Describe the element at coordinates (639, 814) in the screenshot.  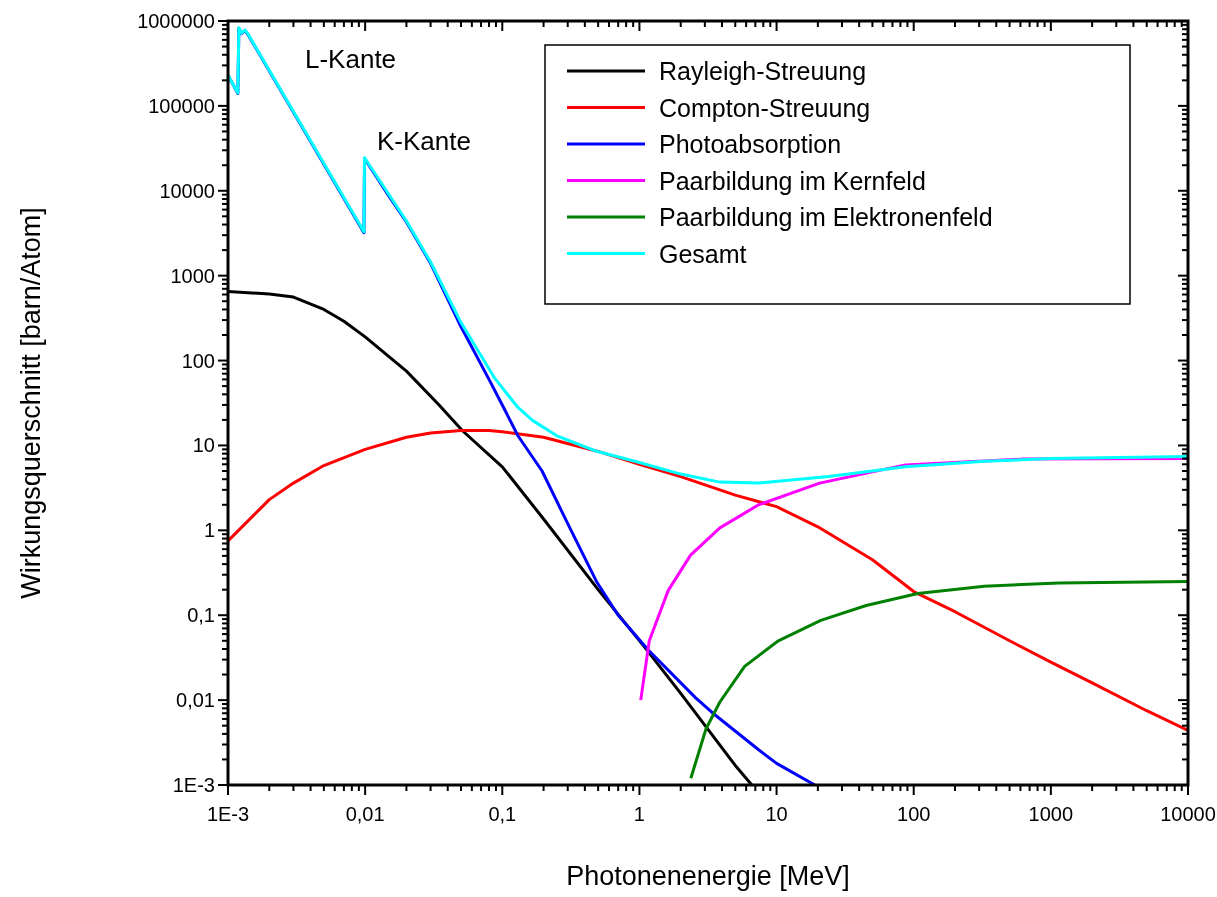
I see `x-tick-label: 1` at that location.